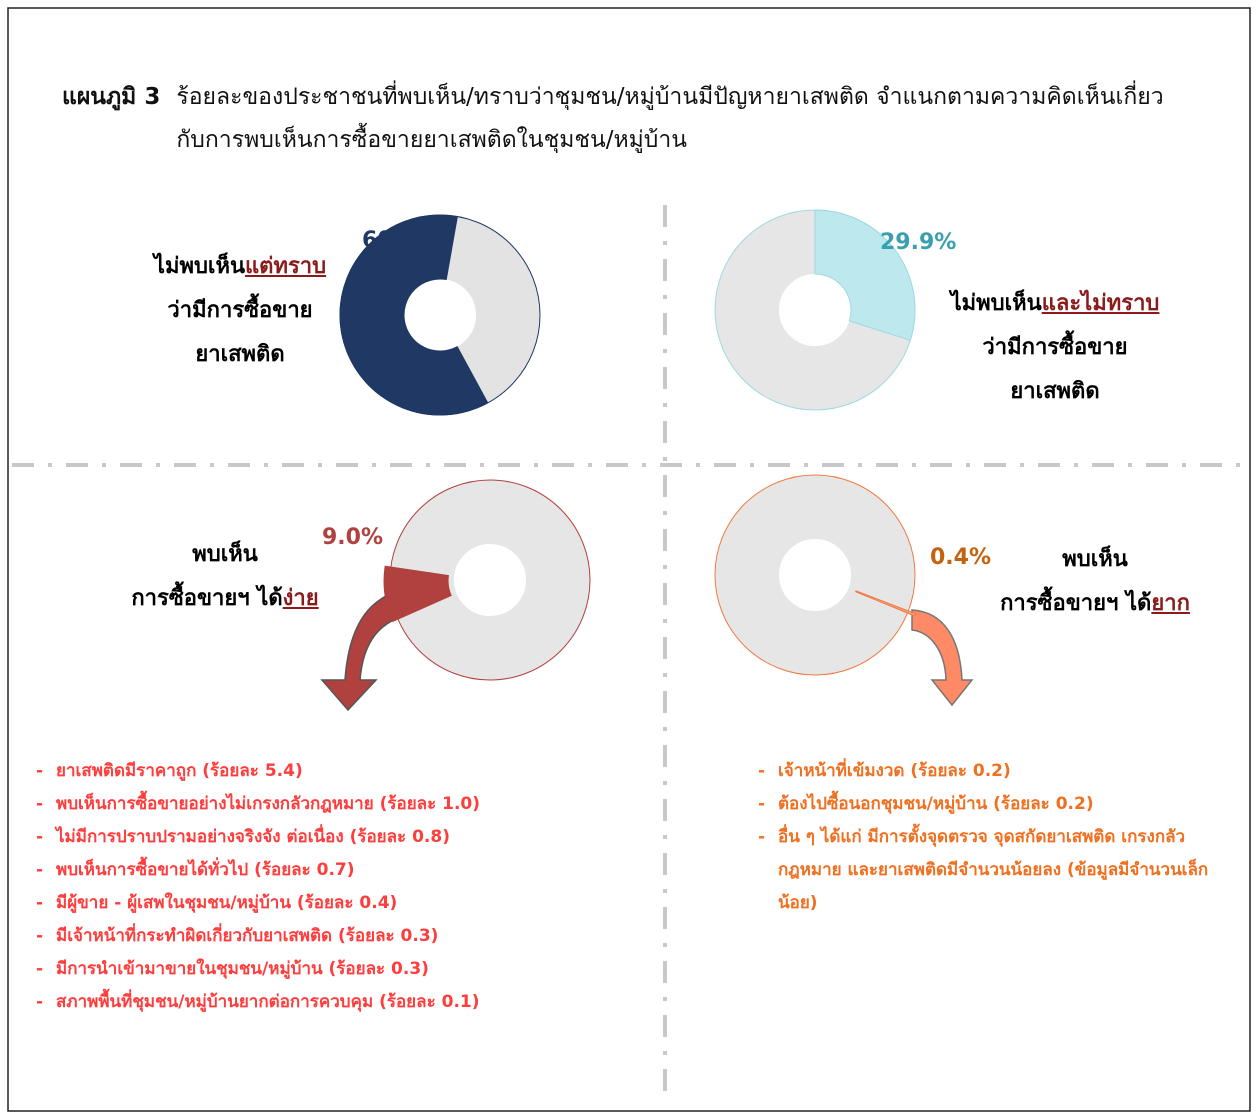  I want to click on donut-outline, so click(815, 575).